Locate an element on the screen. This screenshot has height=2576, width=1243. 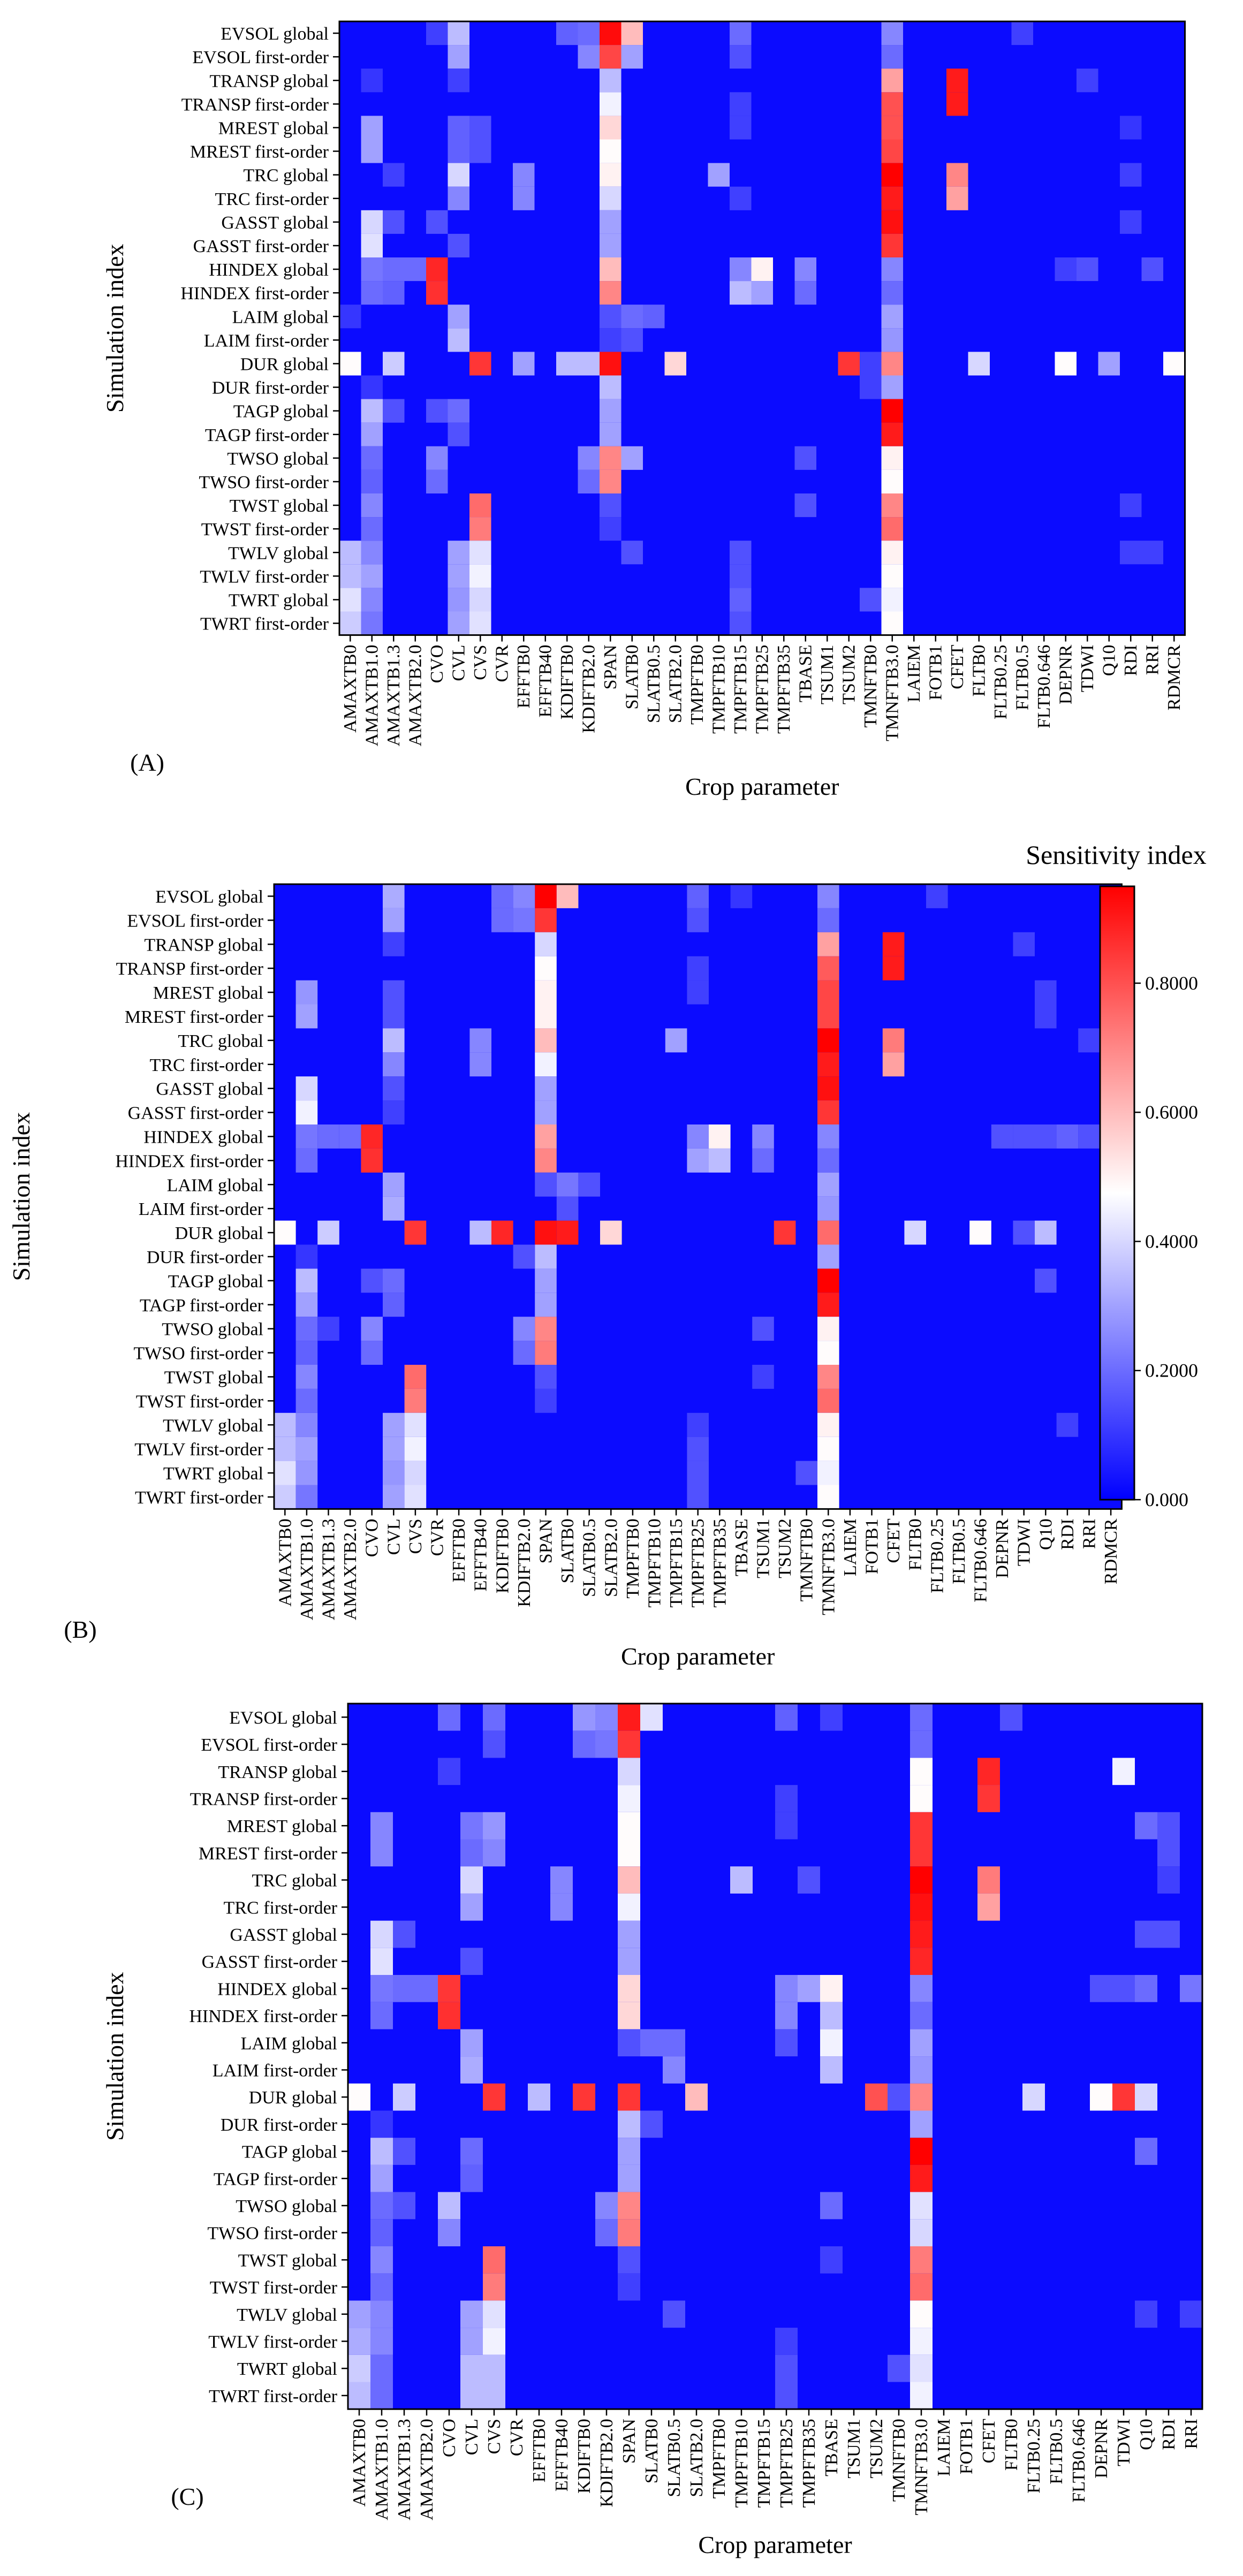
y-tick-label: TWST global is located at coordinates (213, 1377).